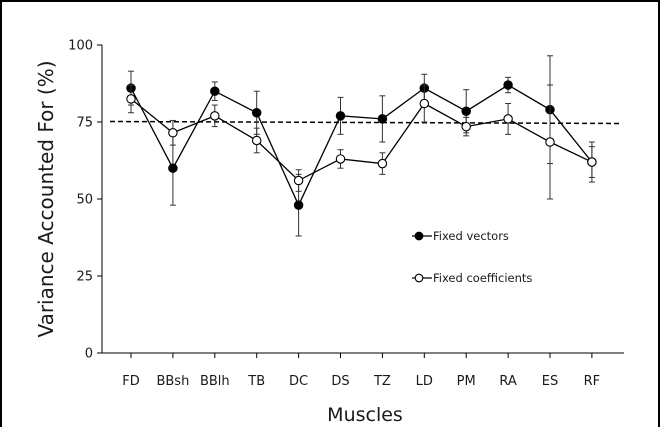 Image resolution: width=662 pixels, height=429 pixels. Describe the element at coordinates (592, 381) in the screenshot. I see `x-tick-label: RF` at that location.